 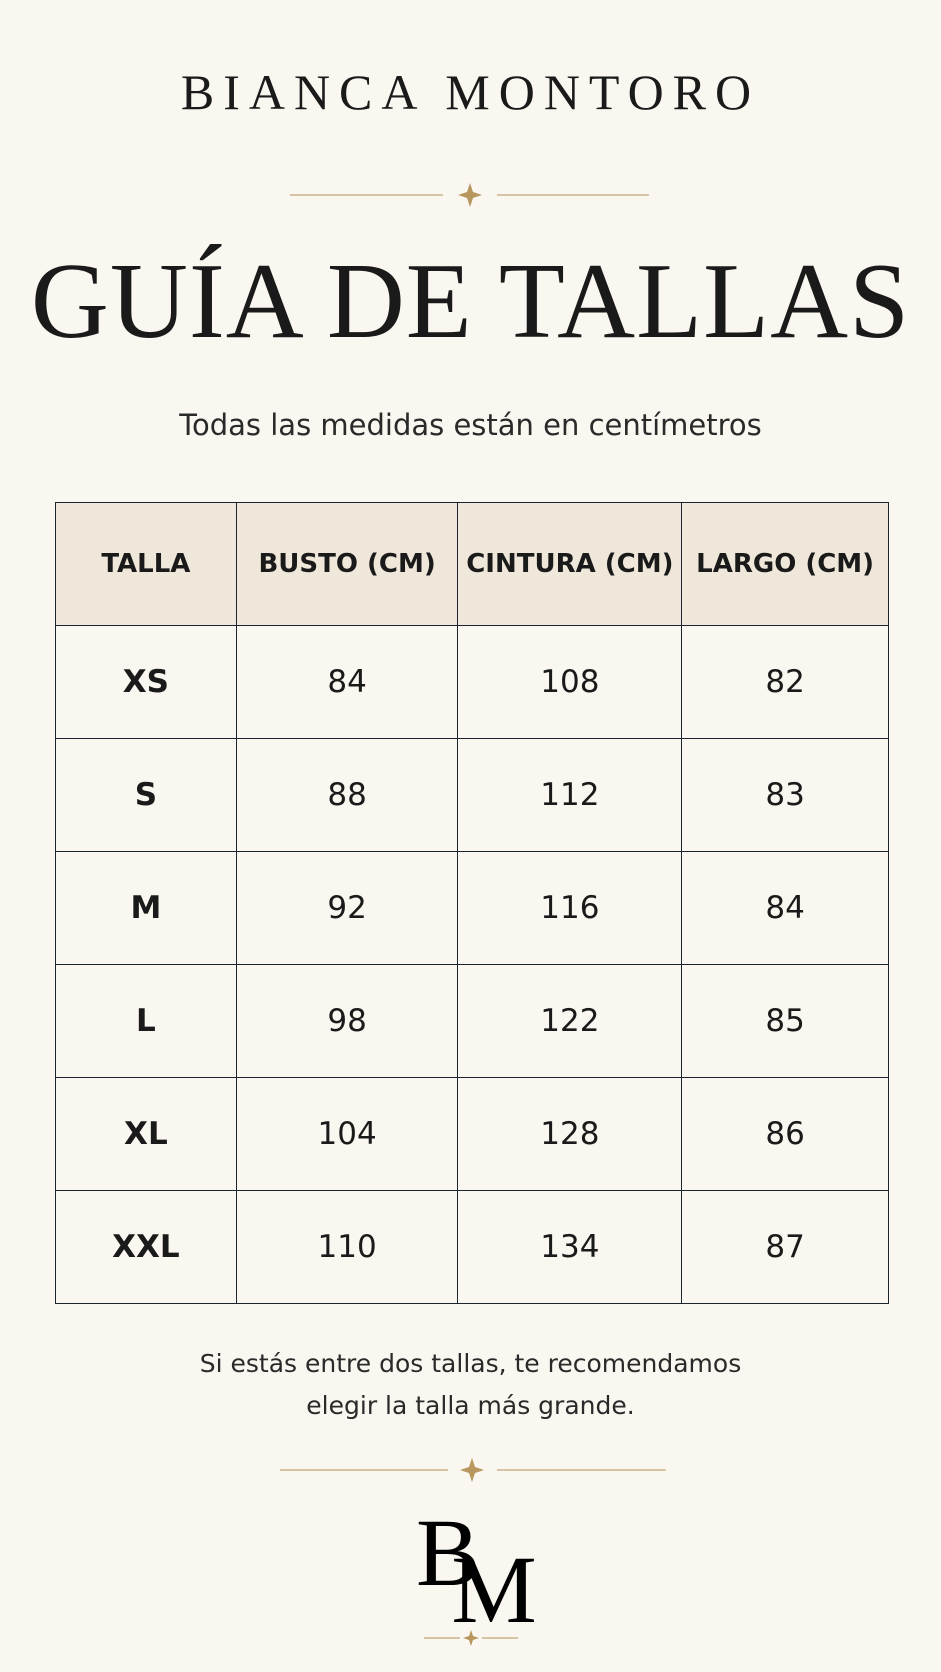 I want to click on table-row: XS 84 108 82, so click(x=472, y=682).